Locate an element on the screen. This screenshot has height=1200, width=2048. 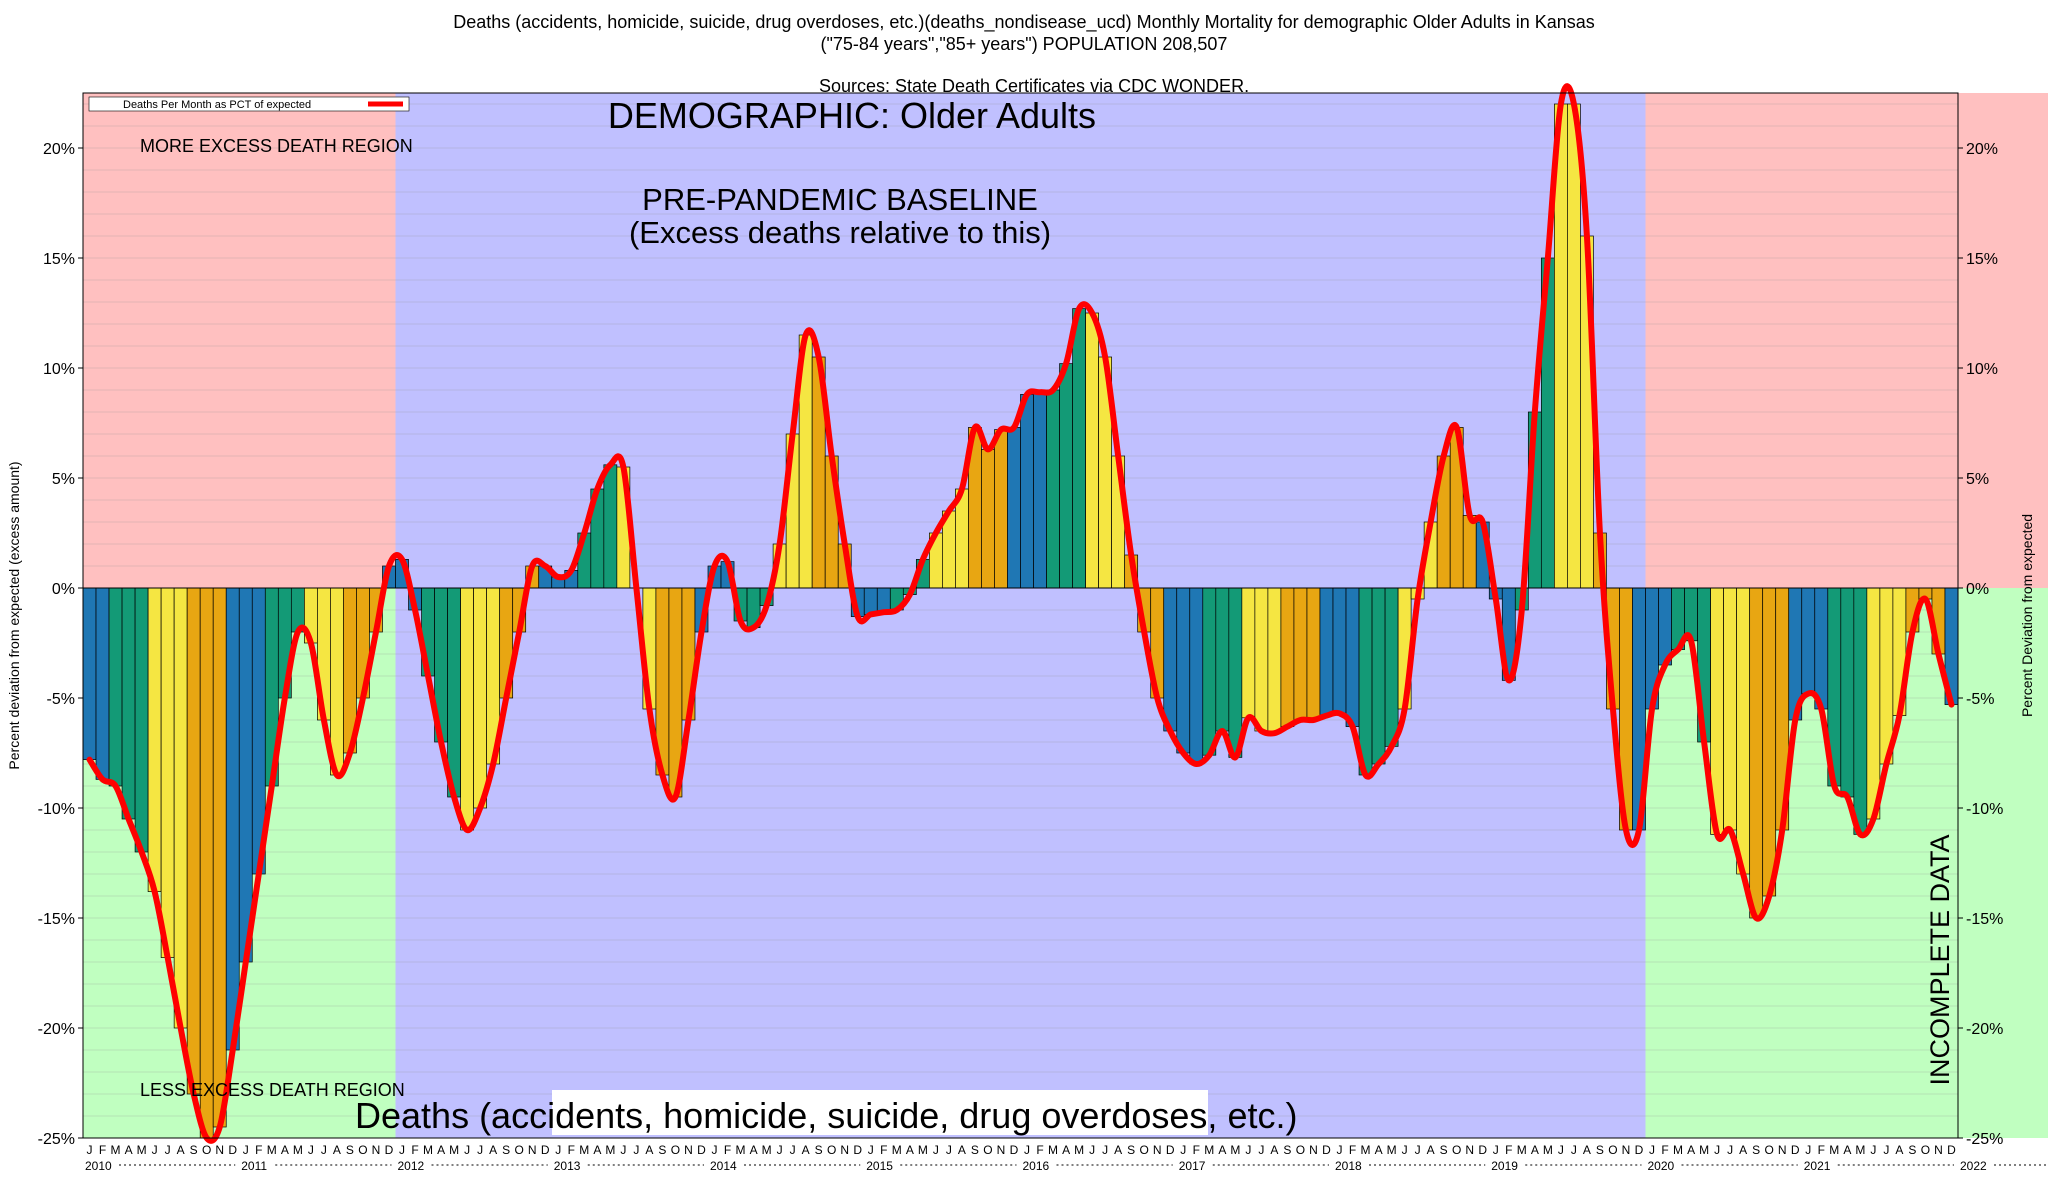
y-tick-label-left: 10% is located at coordinates (59, 369).